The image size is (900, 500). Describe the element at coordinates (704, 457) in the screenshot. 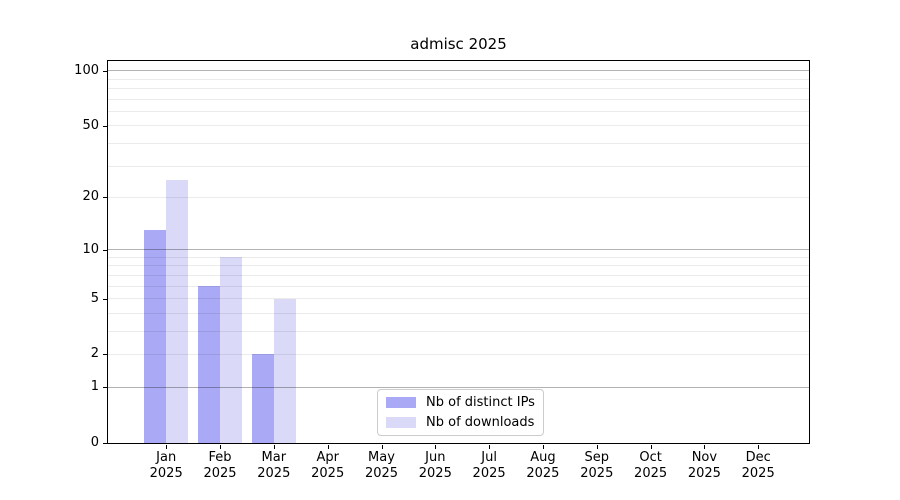

I see `x-tick-month: Nov` at that location.